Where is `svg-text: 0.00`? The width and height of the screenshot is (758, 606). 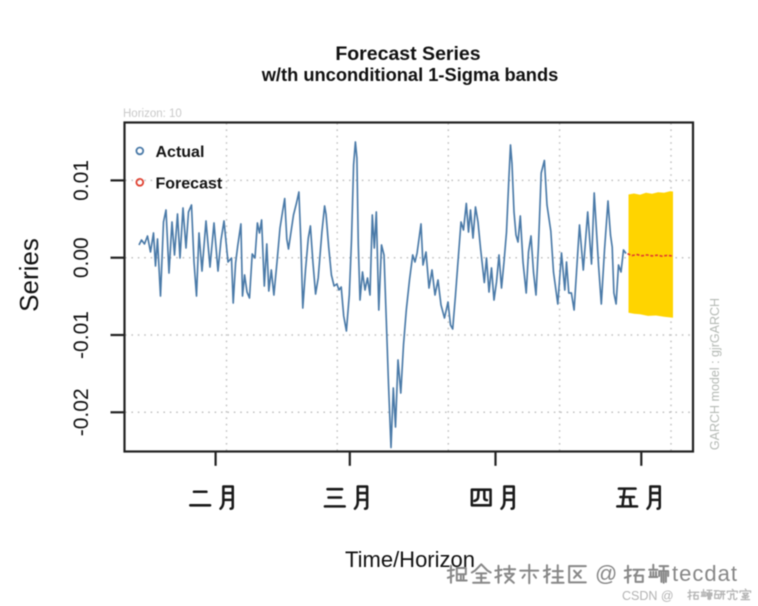
svg-text: 0.00 is located at coordinates (81, 257).